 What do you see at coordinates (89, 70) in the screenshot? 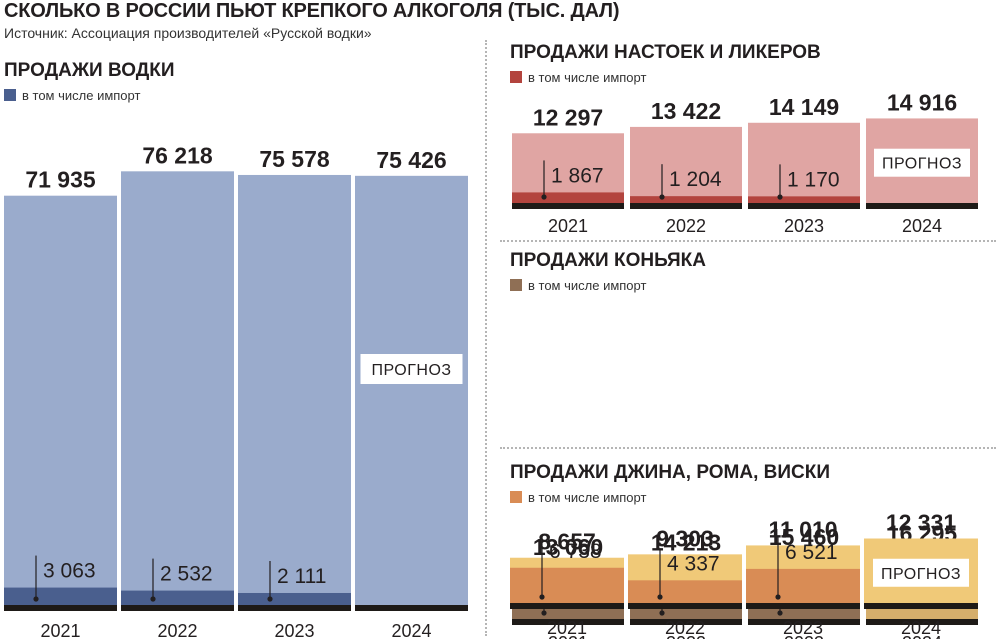
I see `chart-title: ПРОДАЖИ ВОДКИ` at bounding box center [89, 70].